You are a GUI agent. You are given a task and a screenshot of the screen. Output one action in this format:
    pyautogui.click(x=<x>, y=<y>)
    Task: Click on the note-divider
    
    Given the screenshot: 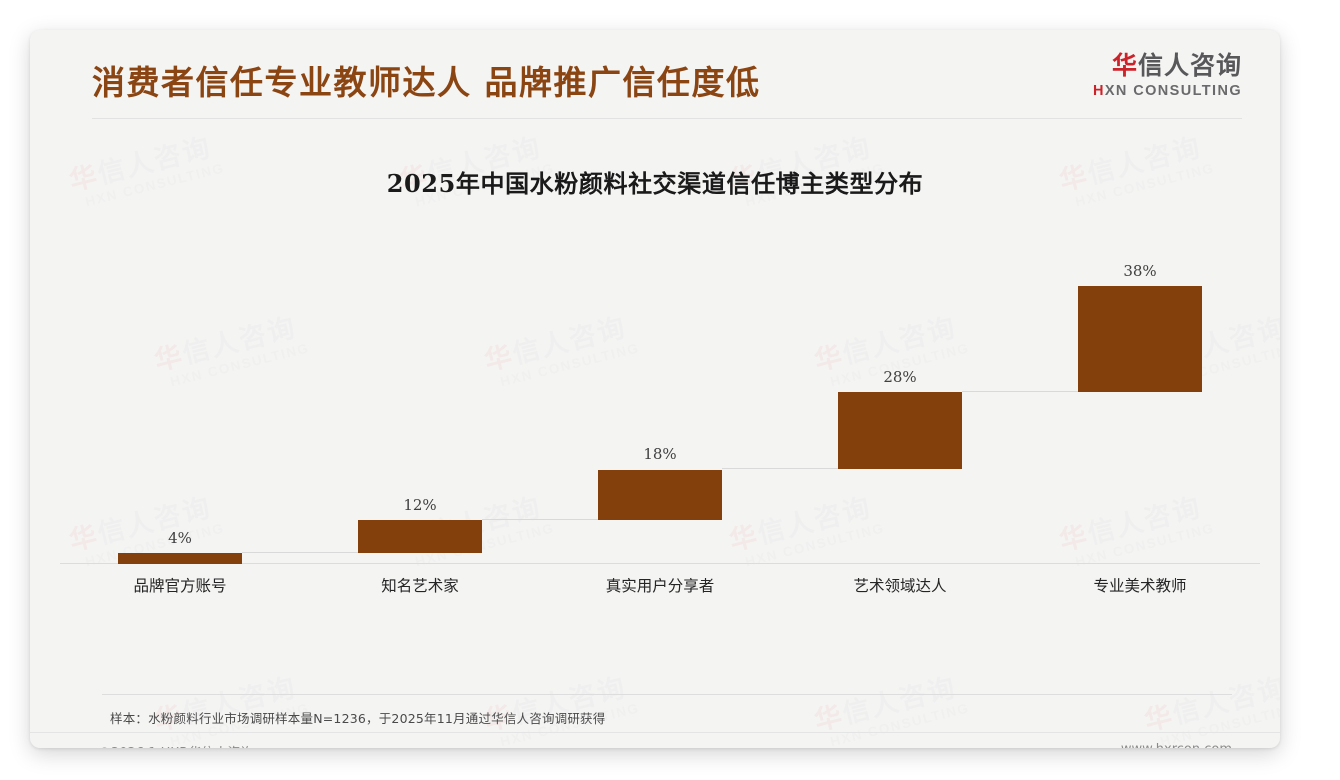 What is the action you would take?
    pyautogui.click(x=667, y=694)
    